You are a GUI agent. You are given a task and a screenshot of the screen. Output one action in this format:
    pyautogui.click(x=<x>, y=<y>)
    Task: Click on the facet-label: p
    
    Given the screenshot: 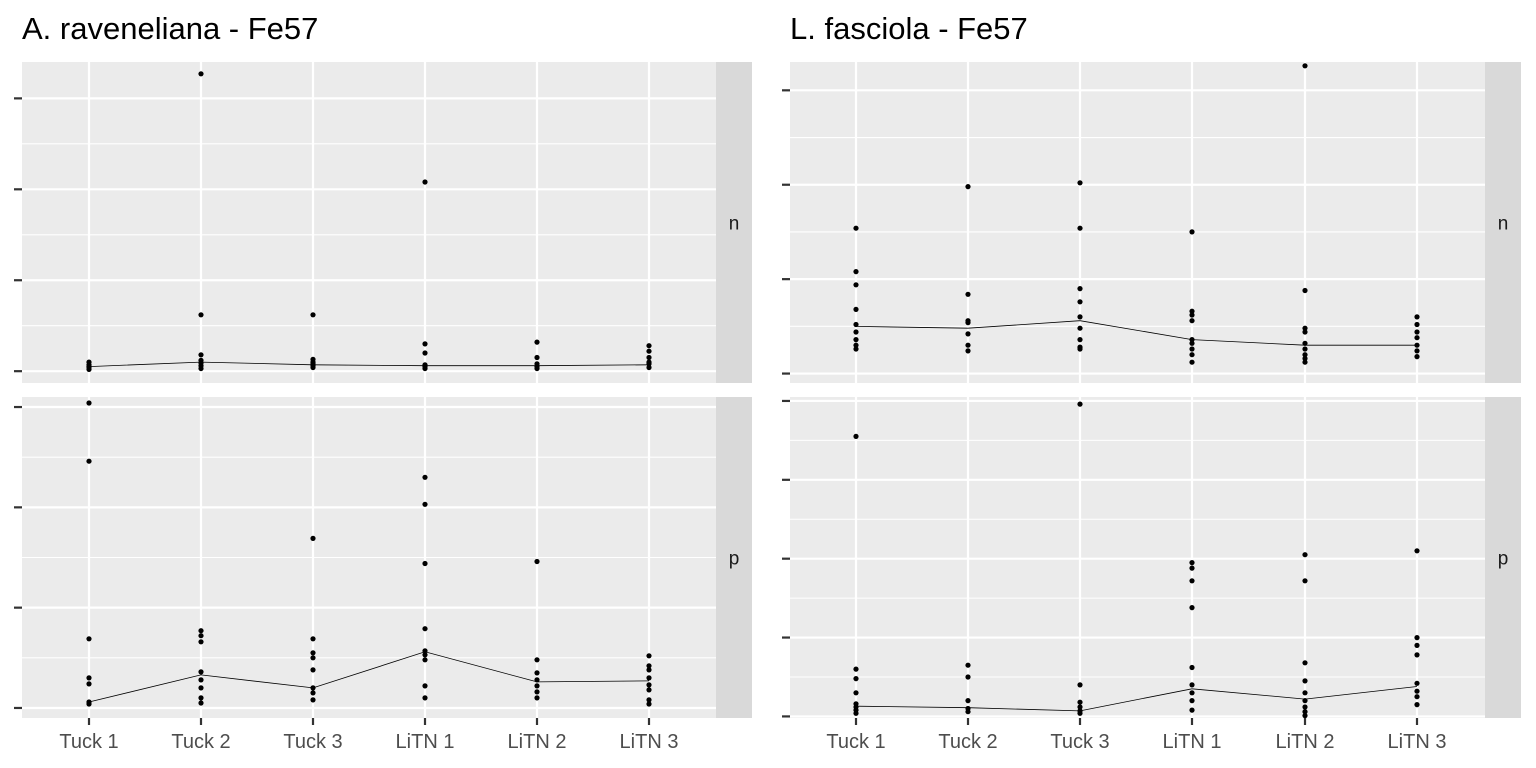 What is the action you would take?
    pyautogui.click(x=734, y=559)
    